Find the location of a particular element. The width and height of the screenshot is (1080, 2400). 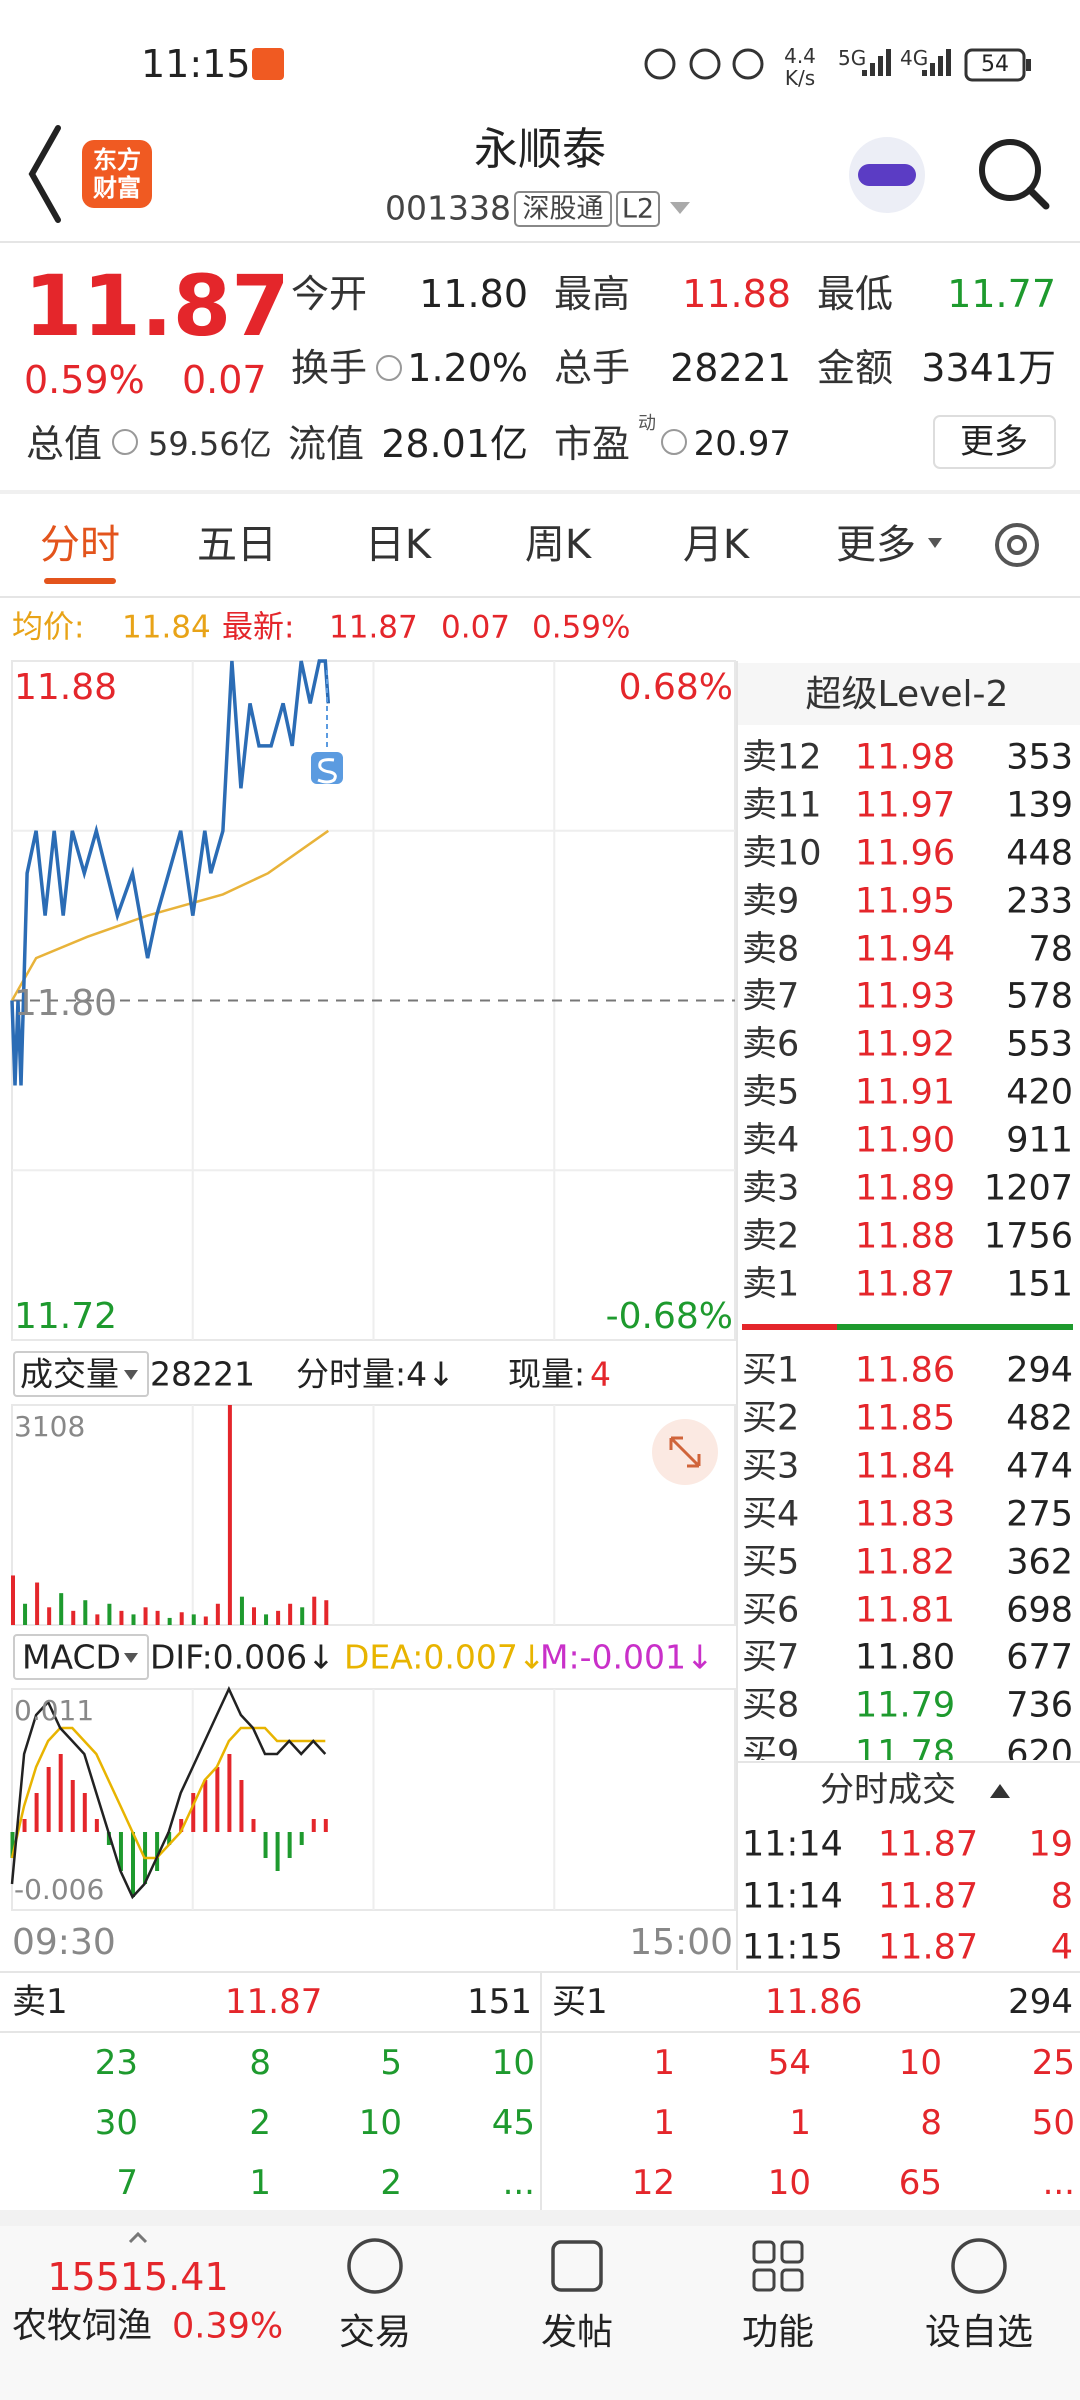

buy-bar is located at coordinates (955, 1327).